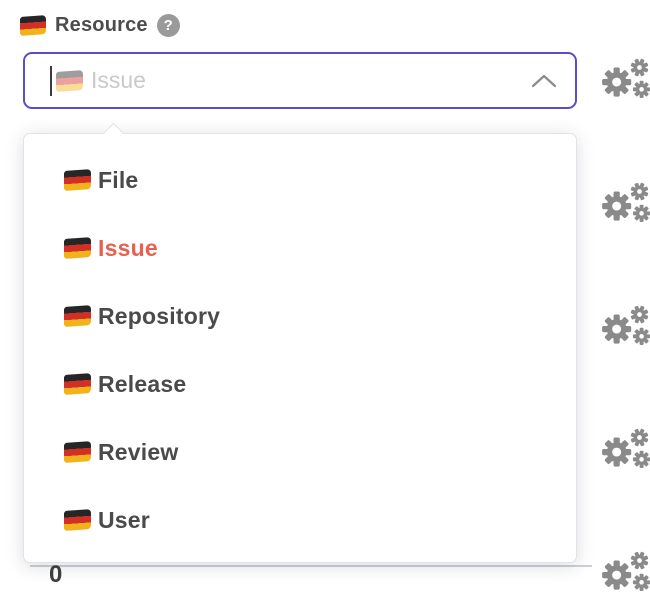  Describe the element at coordinates (142, 383) in the screenshot. I see `dropdown-option-label: Release` at that location.